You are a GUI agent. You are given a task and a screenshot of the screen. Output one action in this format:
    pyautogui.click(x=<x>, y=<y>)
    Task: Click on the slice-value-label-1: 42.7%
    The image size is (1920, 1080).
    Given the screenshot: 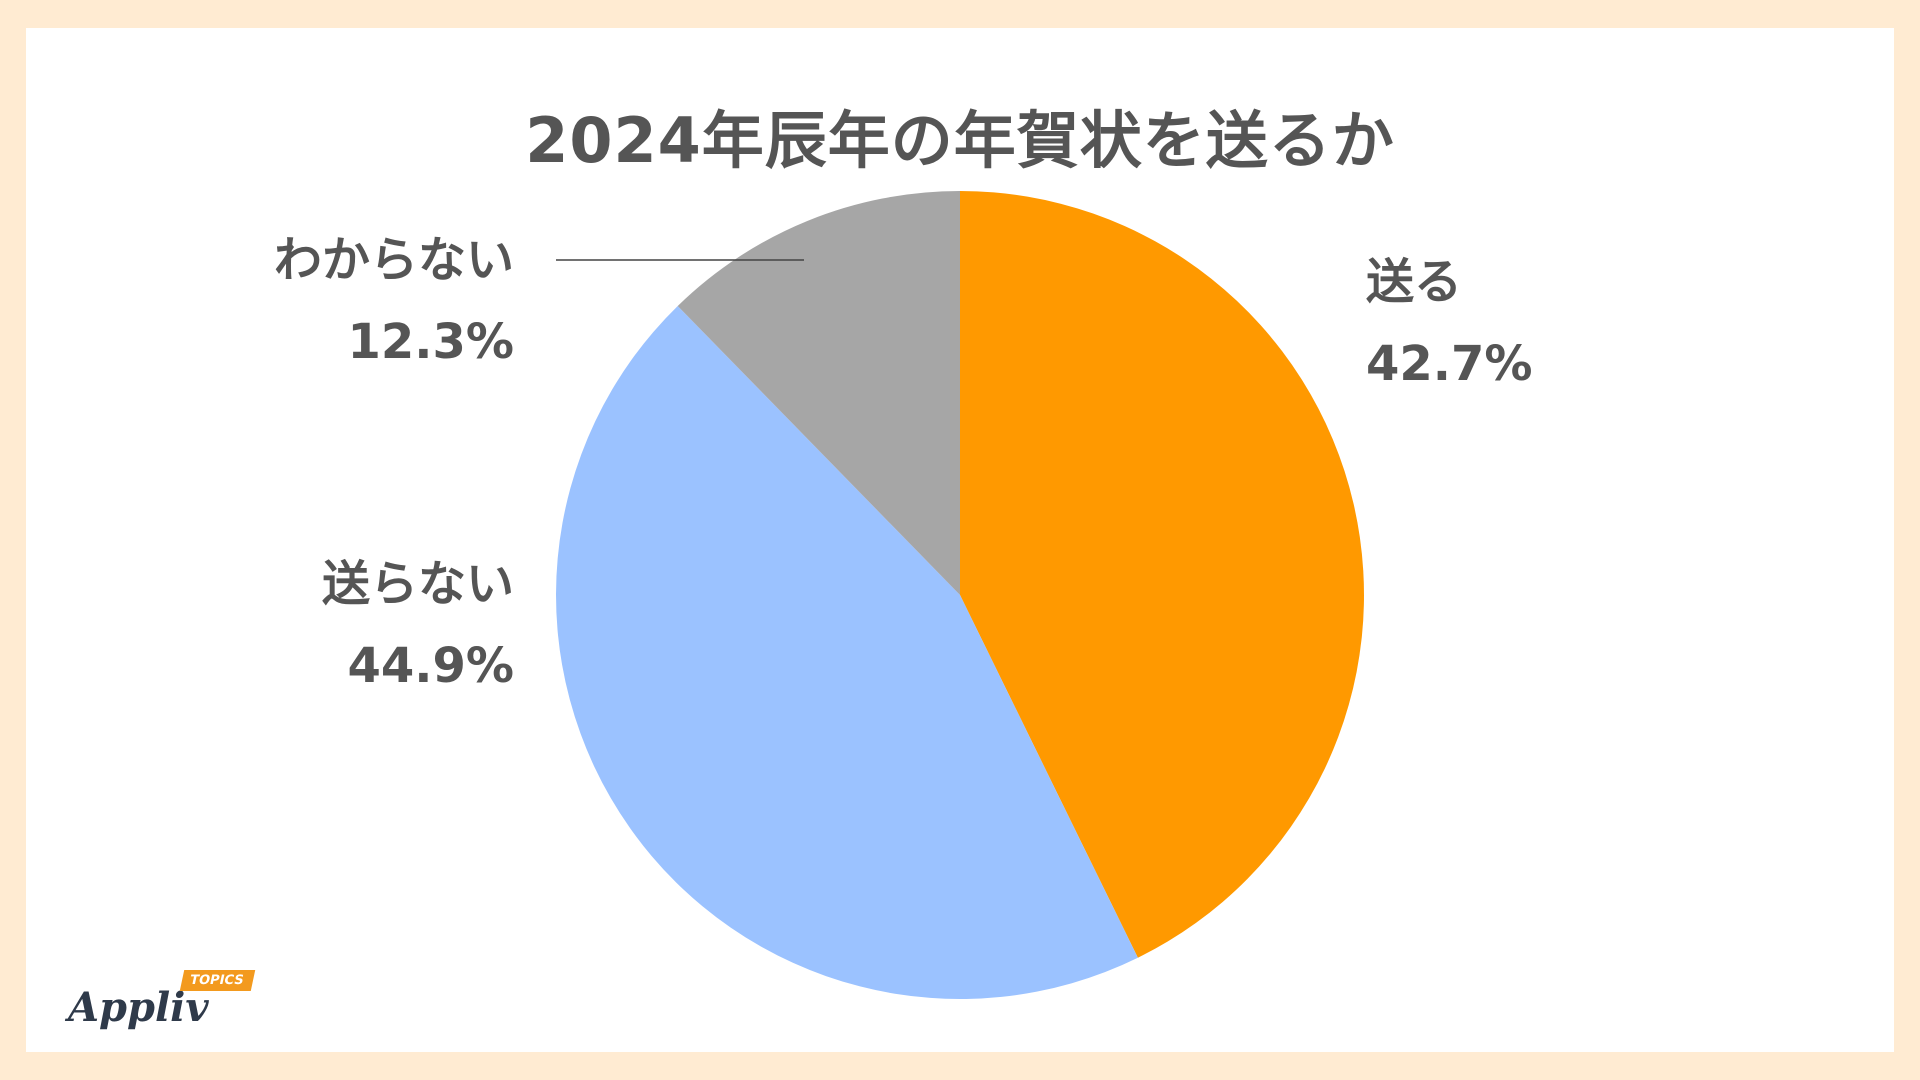 What is the action you would take?
    pyautogui.click(x=1449, y=364)
    